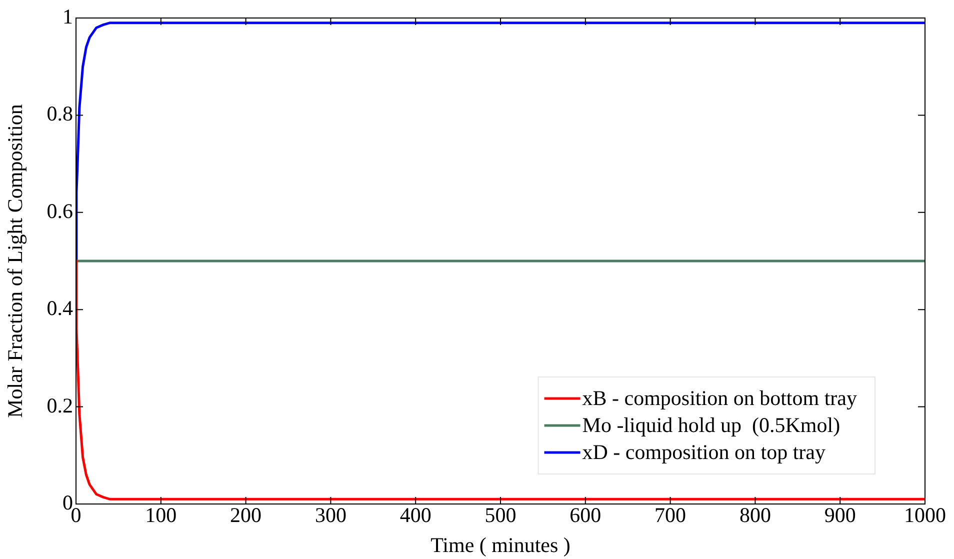  I want to click on x-tick-label: 700, so click(670, 515).